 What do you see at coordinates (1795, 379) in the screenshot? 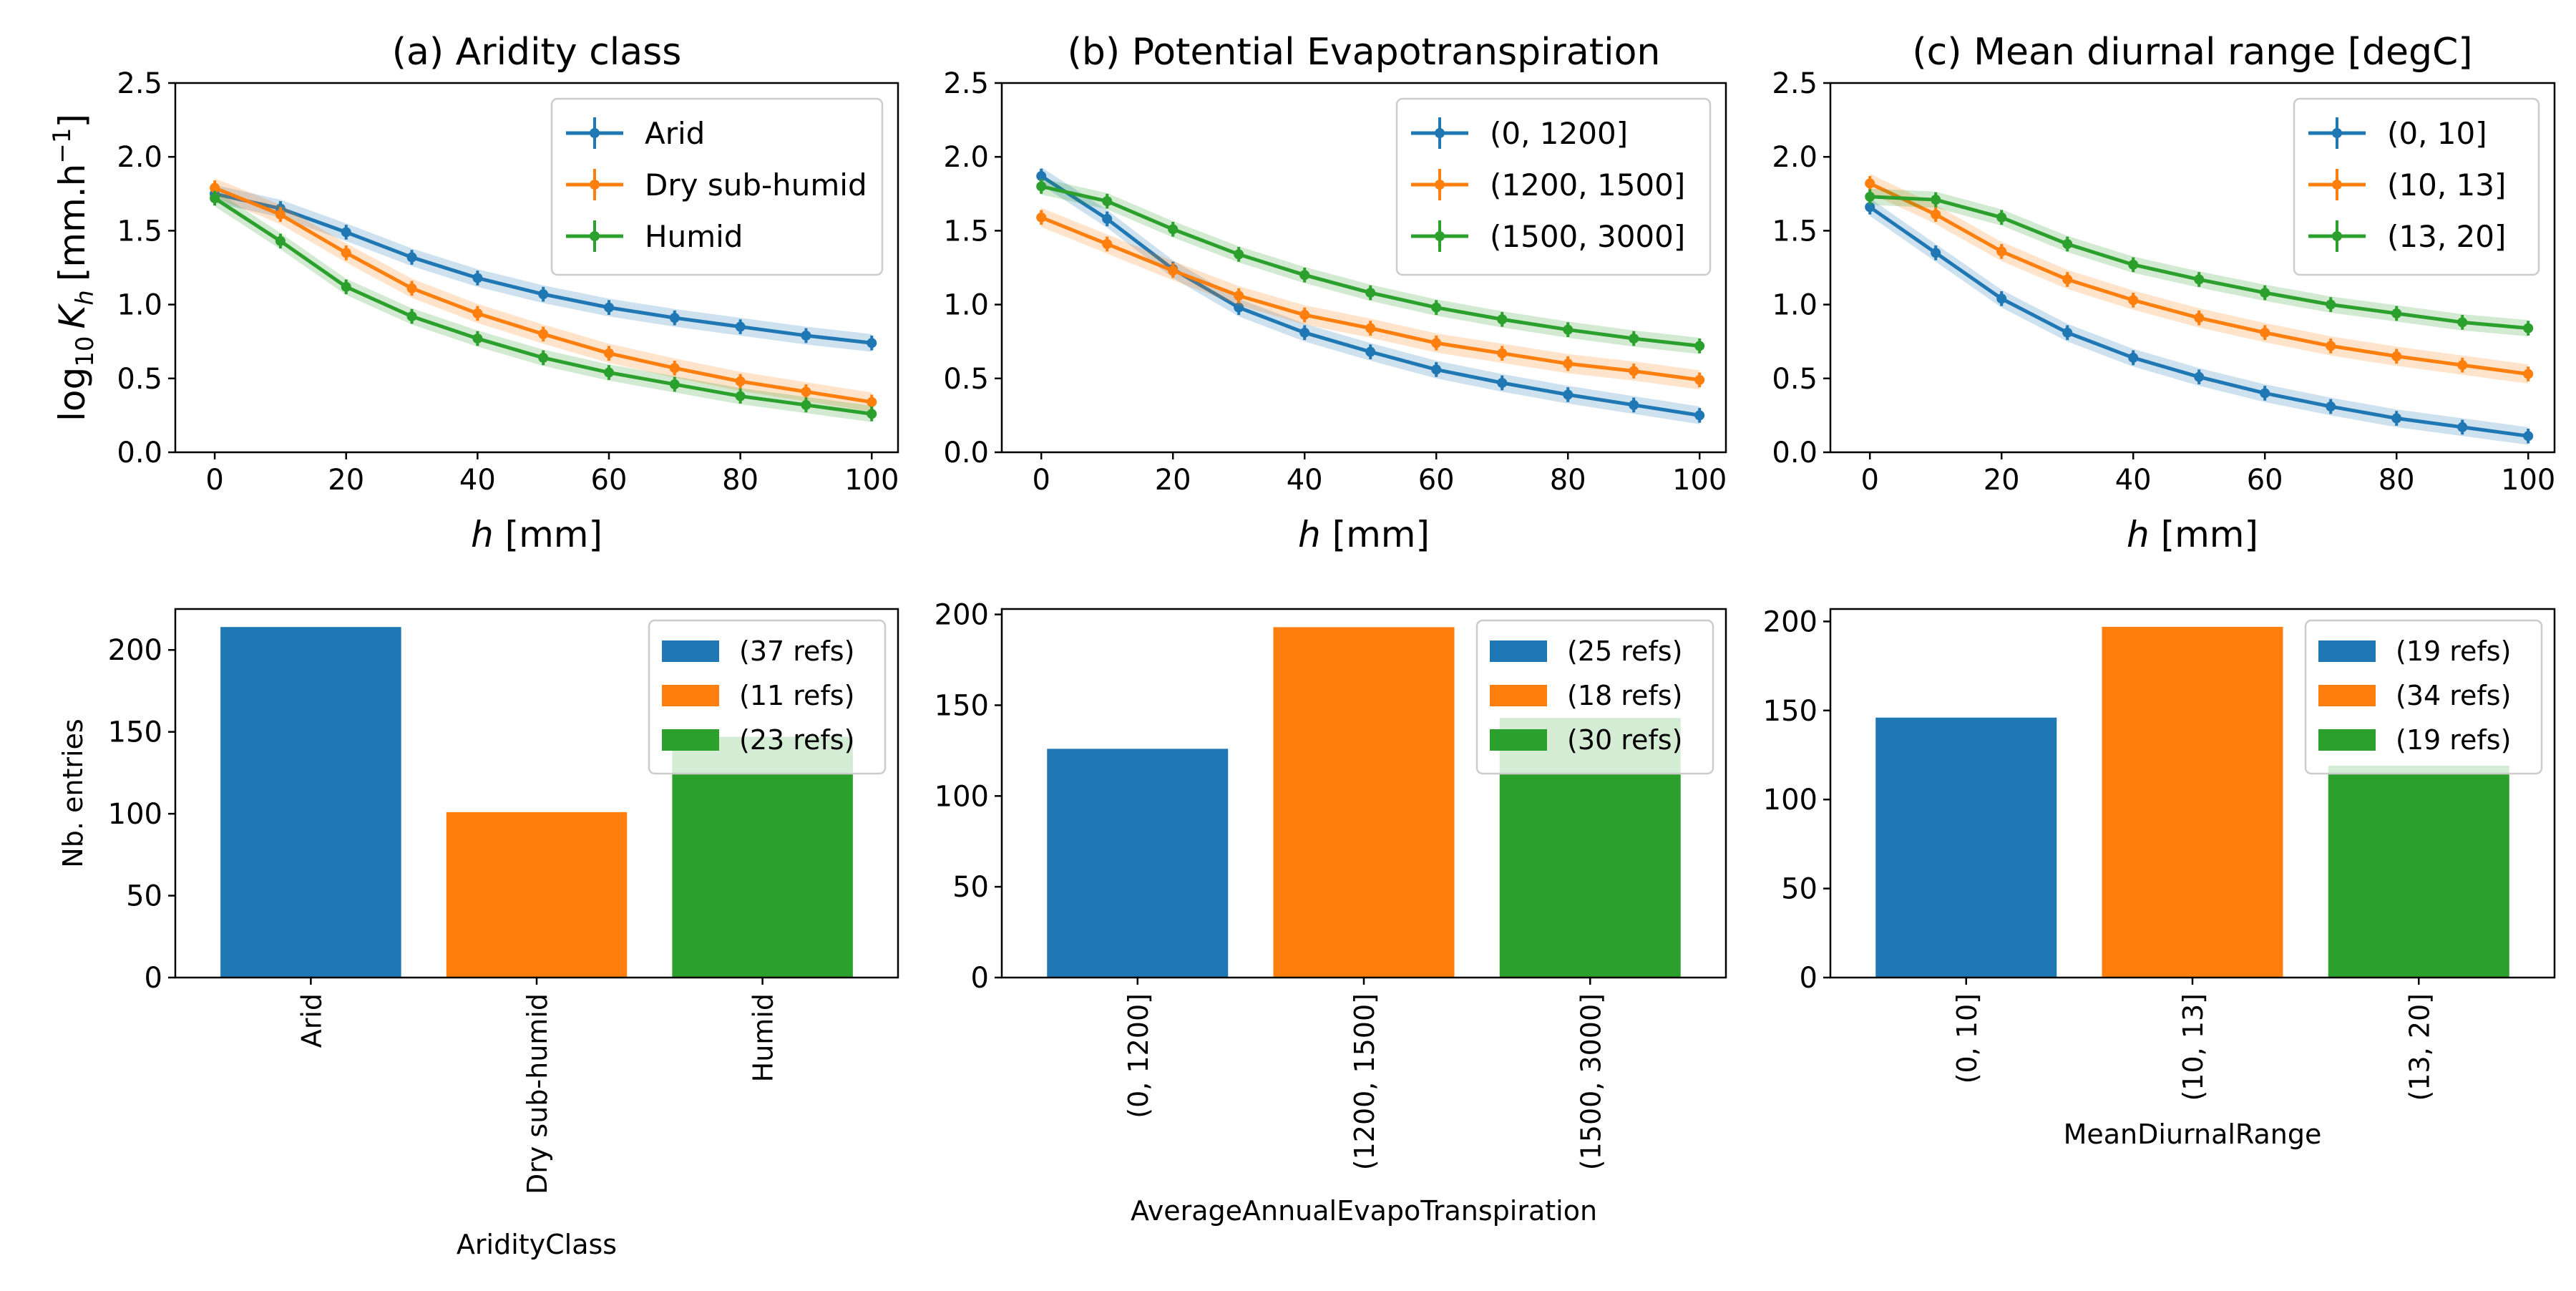
I see `y-tick-label: 0.5` at bounding box center [1795, 379].